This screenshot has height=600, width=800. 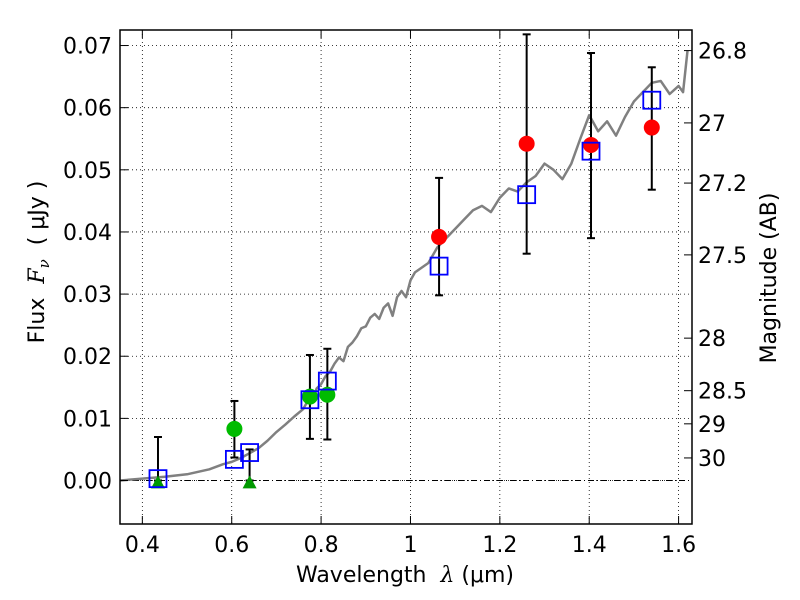 What do you see at coordinates (410, 545) in the screenshot?
I see `x-tick-label: 1` at bounding box center [410, 545].